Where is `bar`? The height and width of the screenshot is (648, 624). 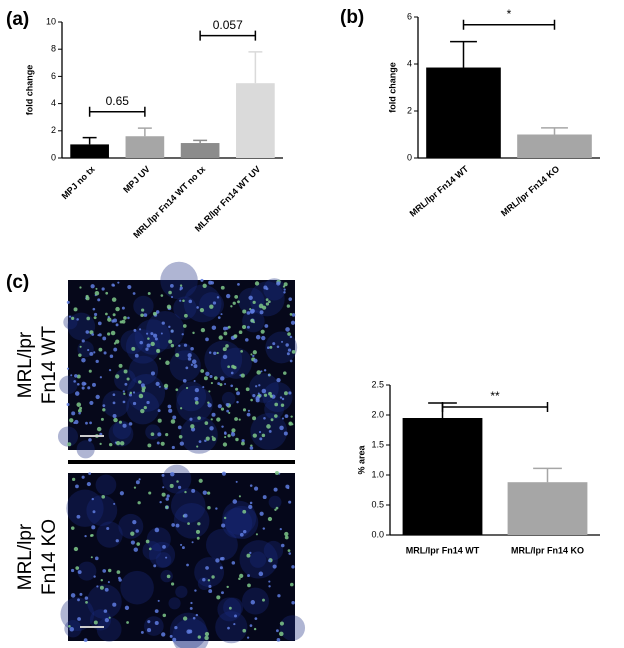 bar is located at coordinates (89, 151).